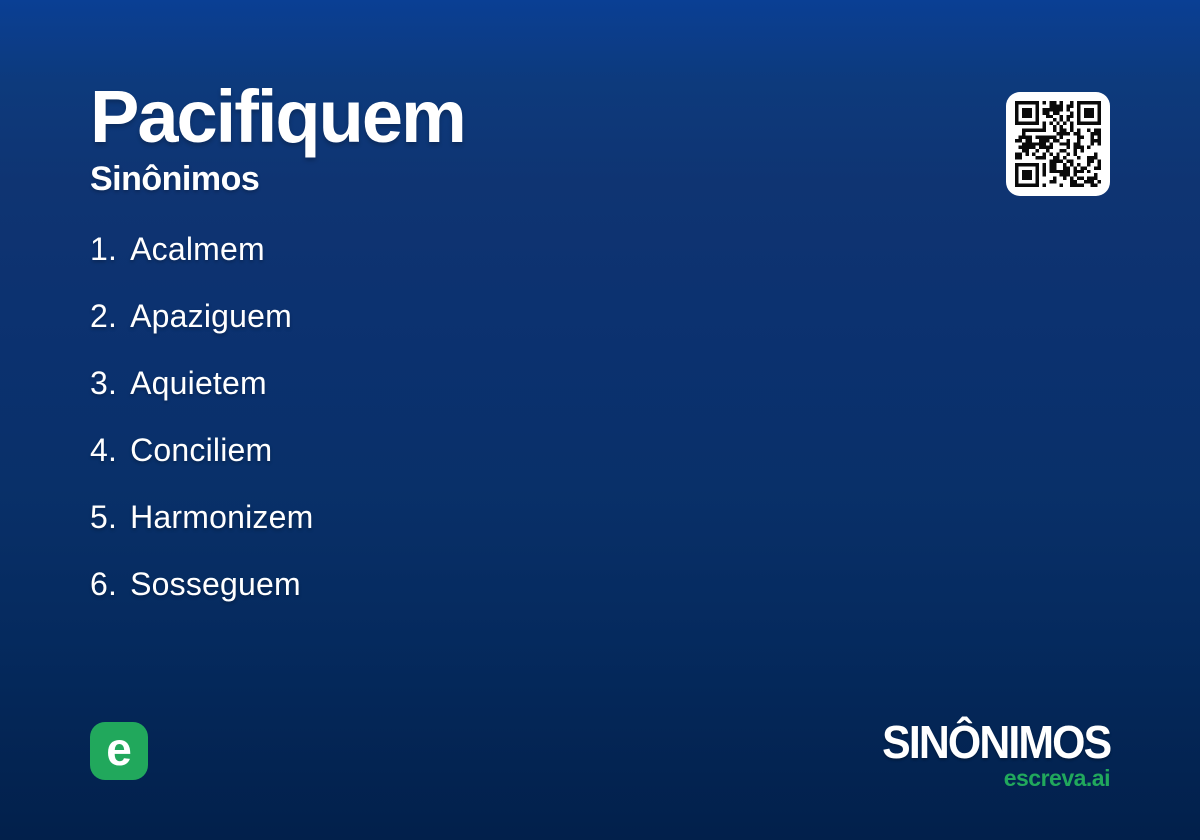 Image resolution: width=1200 pixels, height=840 pixels. I want to click on brand-name: SINÔNIMOS, so click(996, 742).